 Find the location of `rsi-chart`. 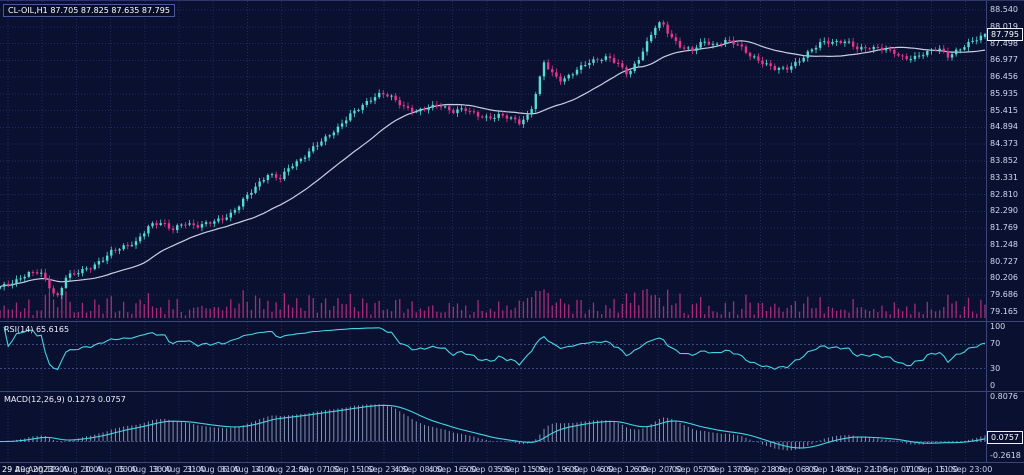

rsi-chart is located at coordinates (493, 356).